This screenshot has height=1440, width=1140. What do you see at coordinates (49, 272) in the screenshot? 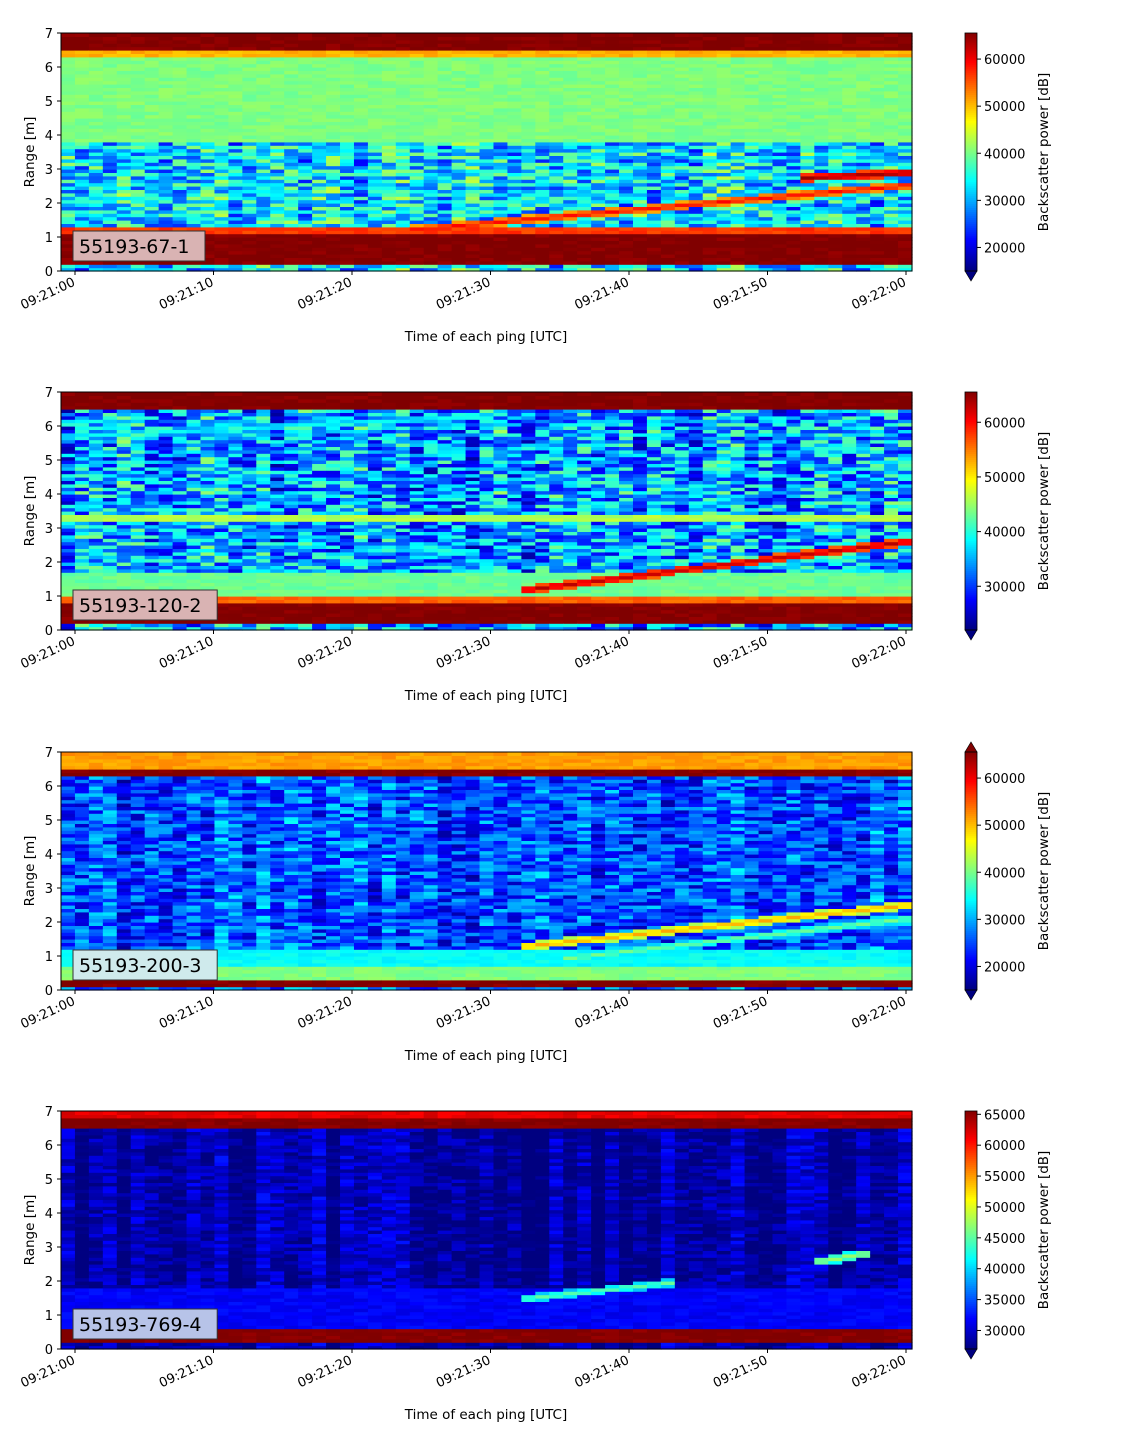
I see `y-tick-label: 0` at bounding box center [49, 272].